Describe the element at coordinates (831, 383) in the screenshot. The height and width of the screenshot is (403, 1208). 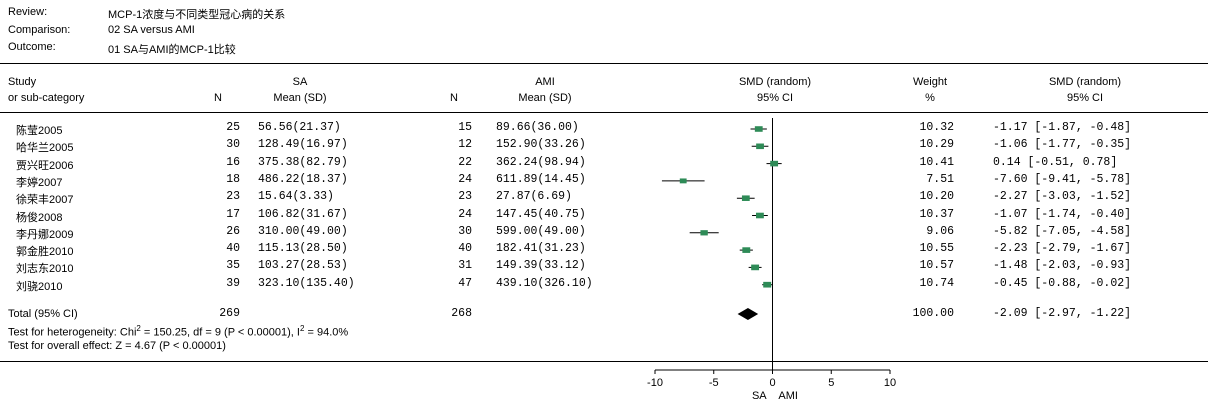
I see `x-tick-label: 5` at that location.